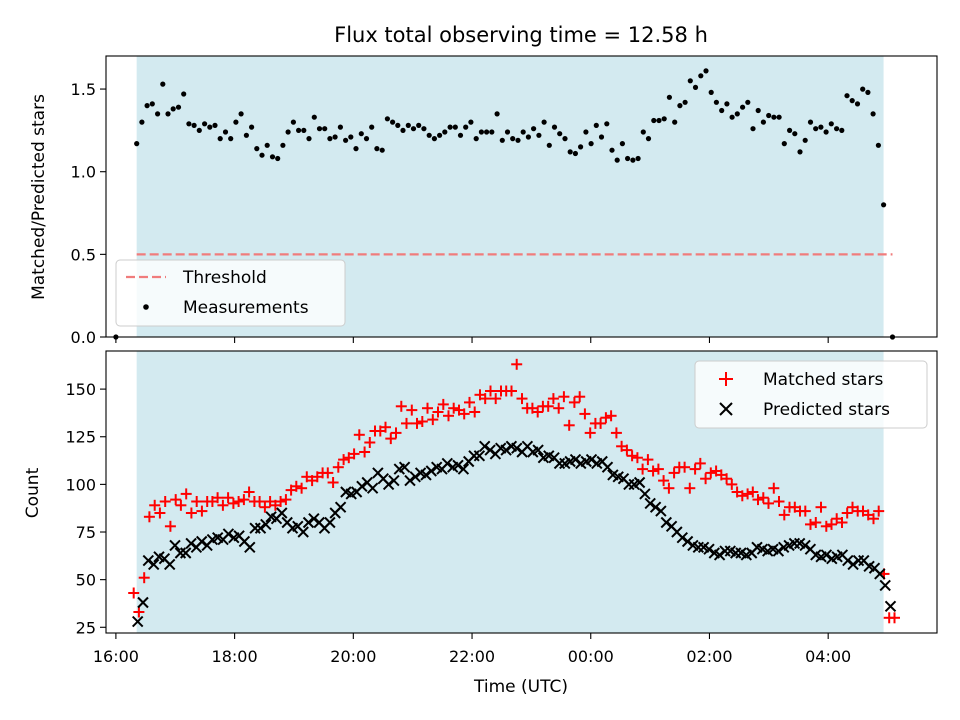 The image size is (960, 720). I want to click on legend-matched-swatch, so click(726, 379).